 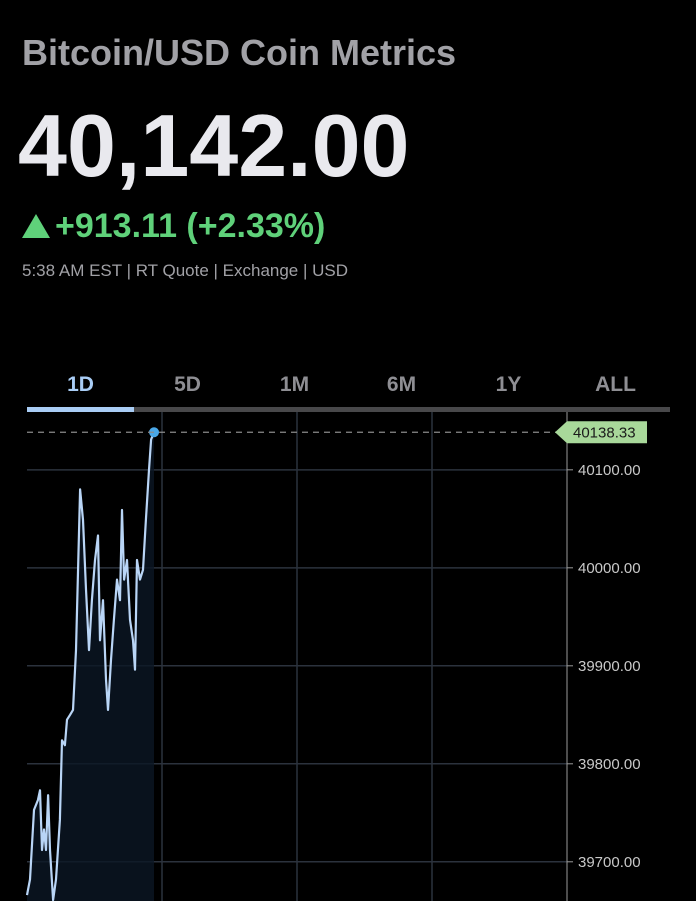 What do you see at coordinates (609, 764) in the screenshot?
I see `y-tick-label: 39800.00` at bounding box center [609, 764].